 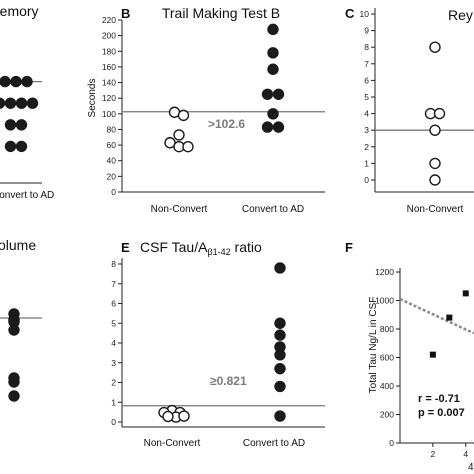 I want to click on panel-e-tick-label-5: 5, so click(x=113, y=323).